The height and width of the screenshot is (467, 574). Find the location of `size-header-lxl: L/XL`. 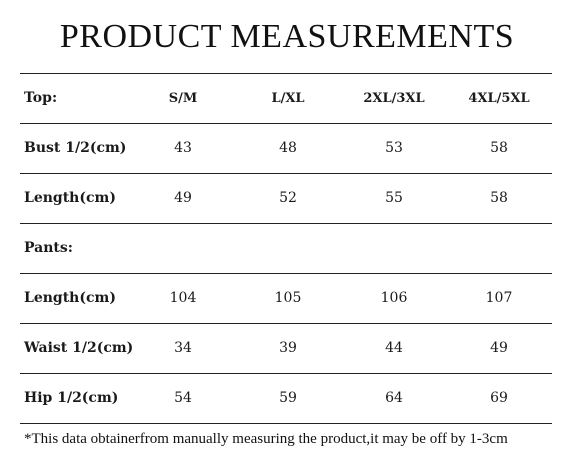

size-header-lxl: L/XL is located at coordinates (288, 98).